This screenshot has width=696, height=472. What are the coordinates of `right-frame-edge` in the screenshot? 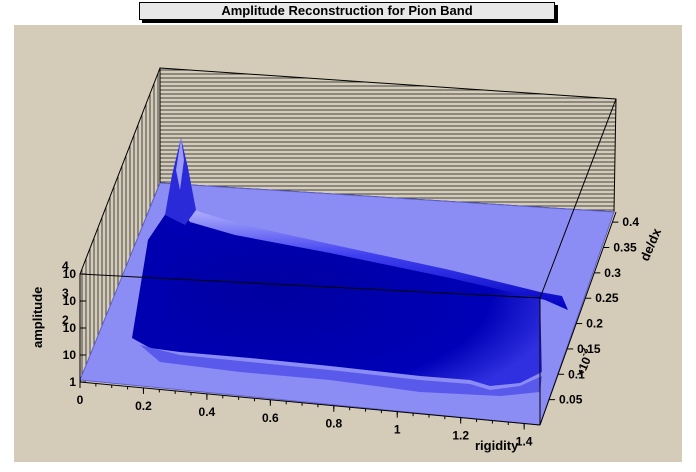 It's located at (578, 198).